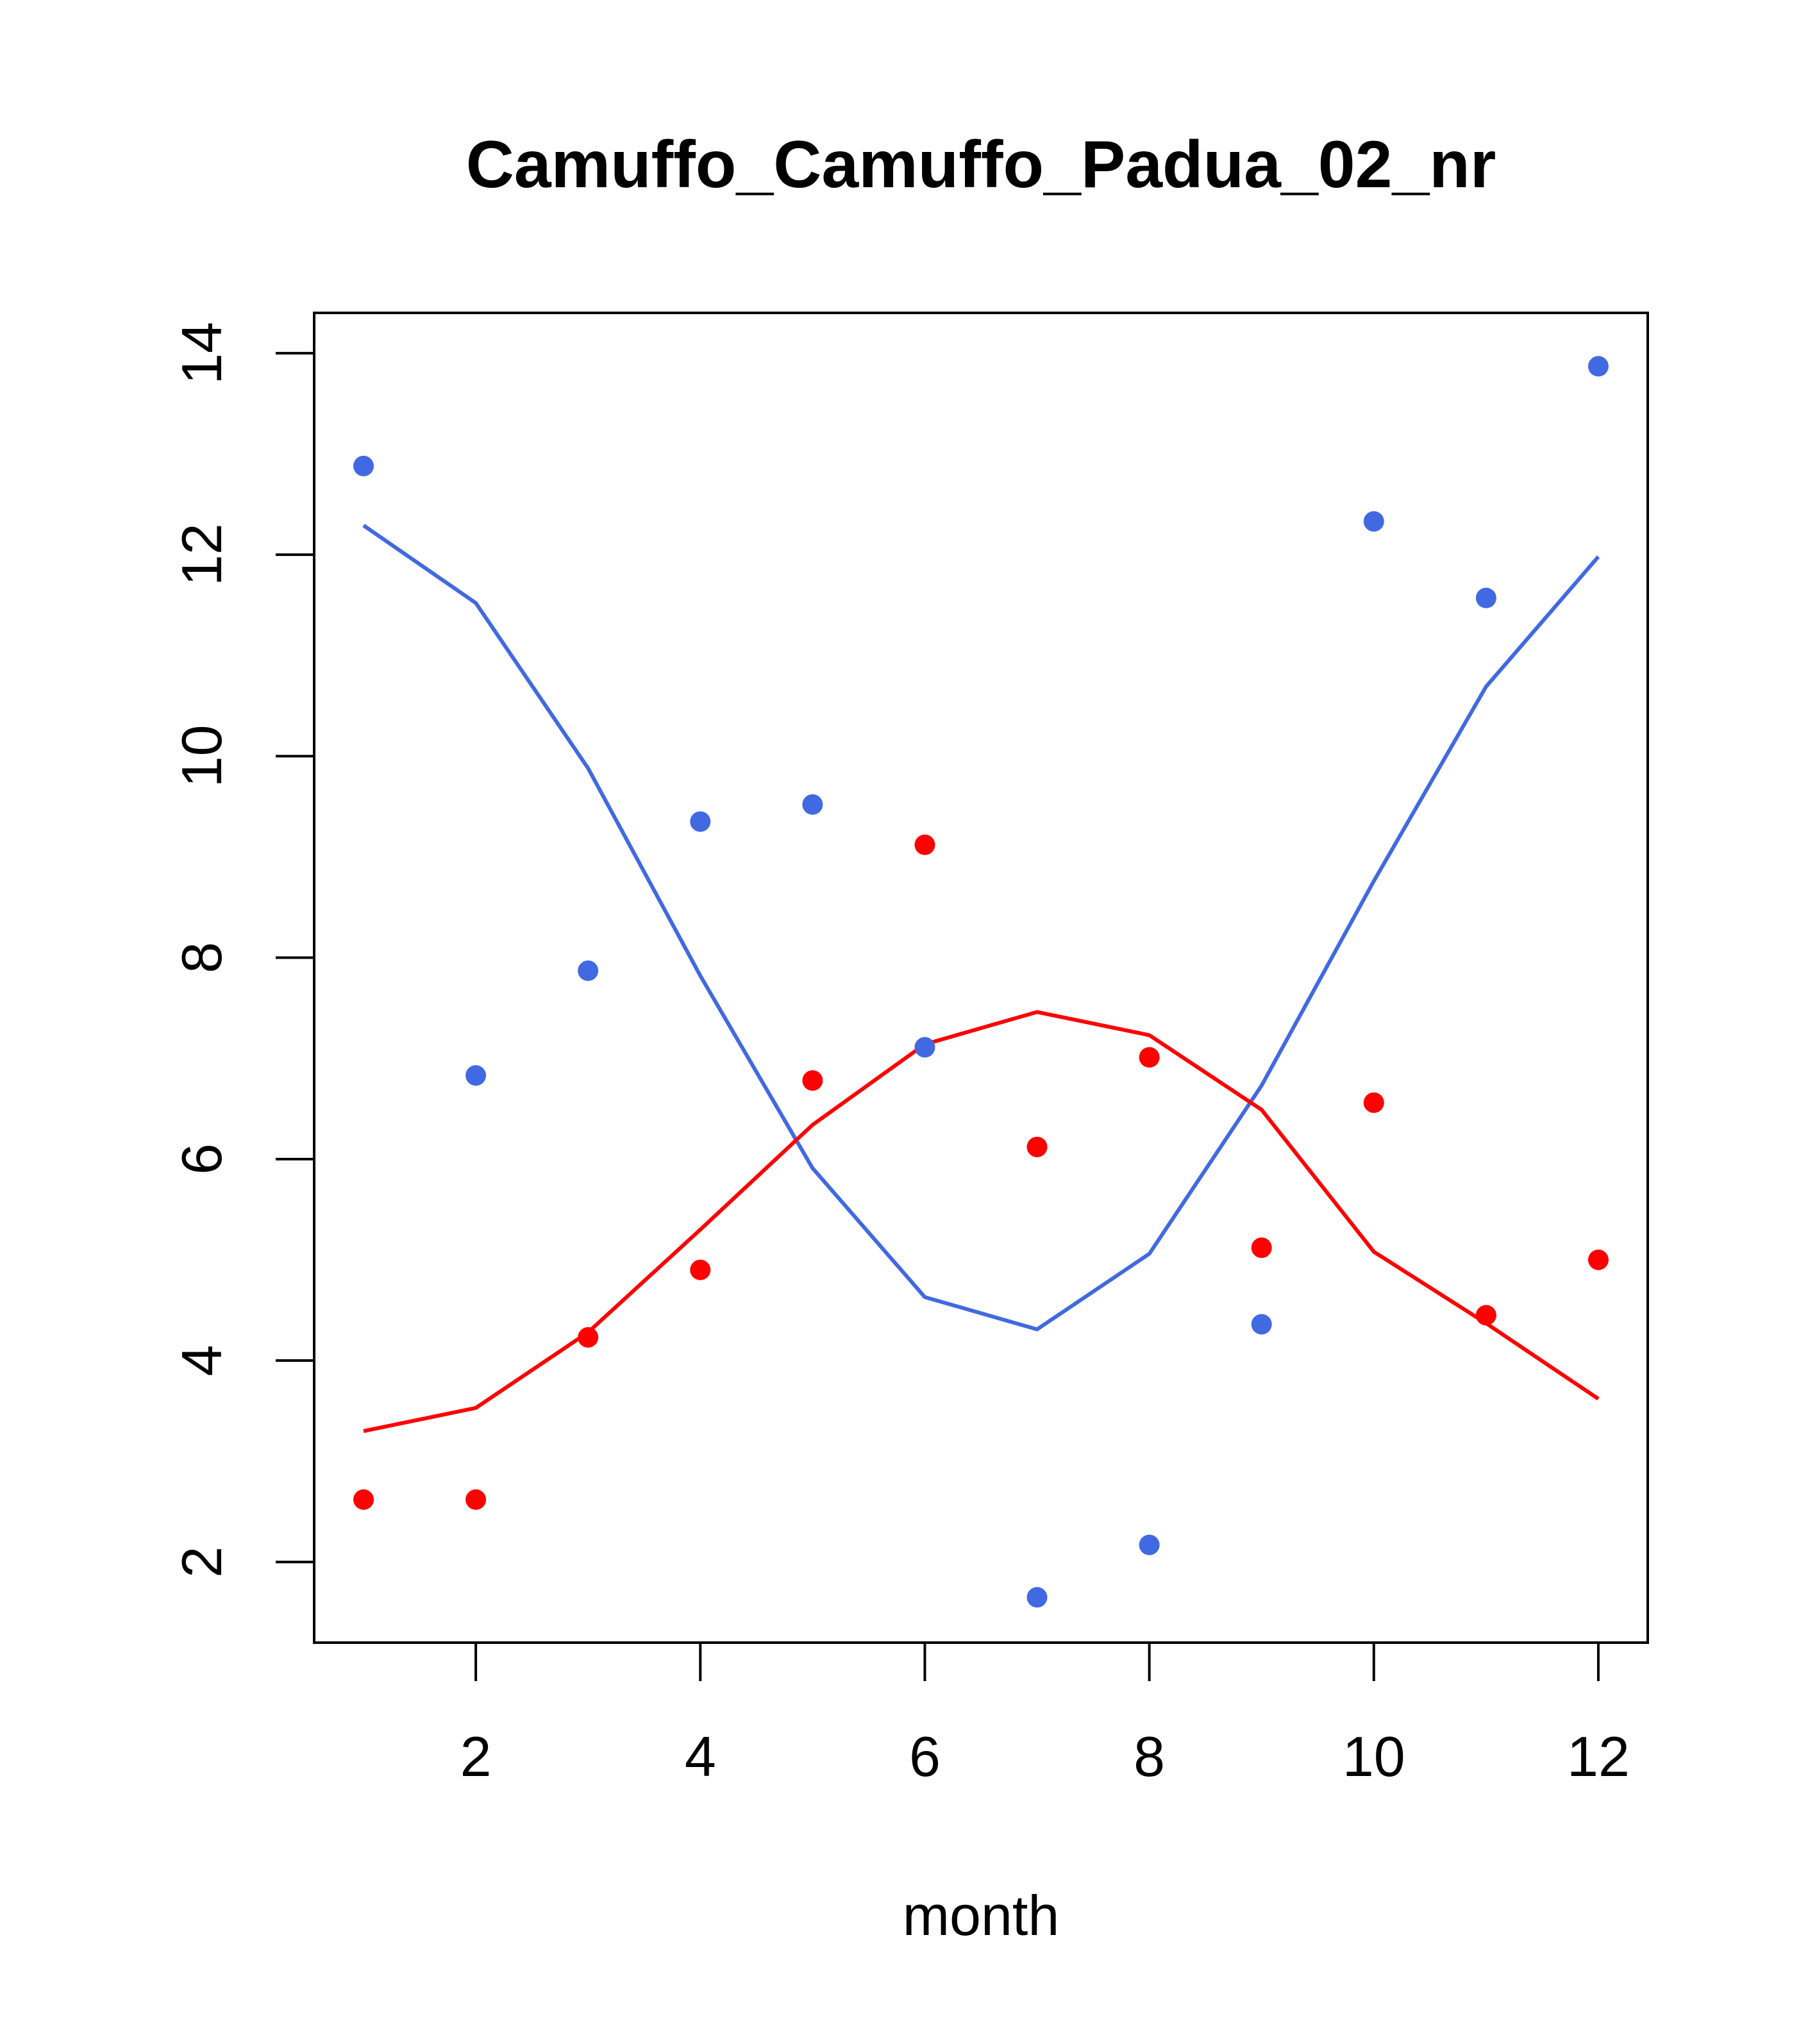  I want to click on y-tick-label: 14, so click(201, 353).